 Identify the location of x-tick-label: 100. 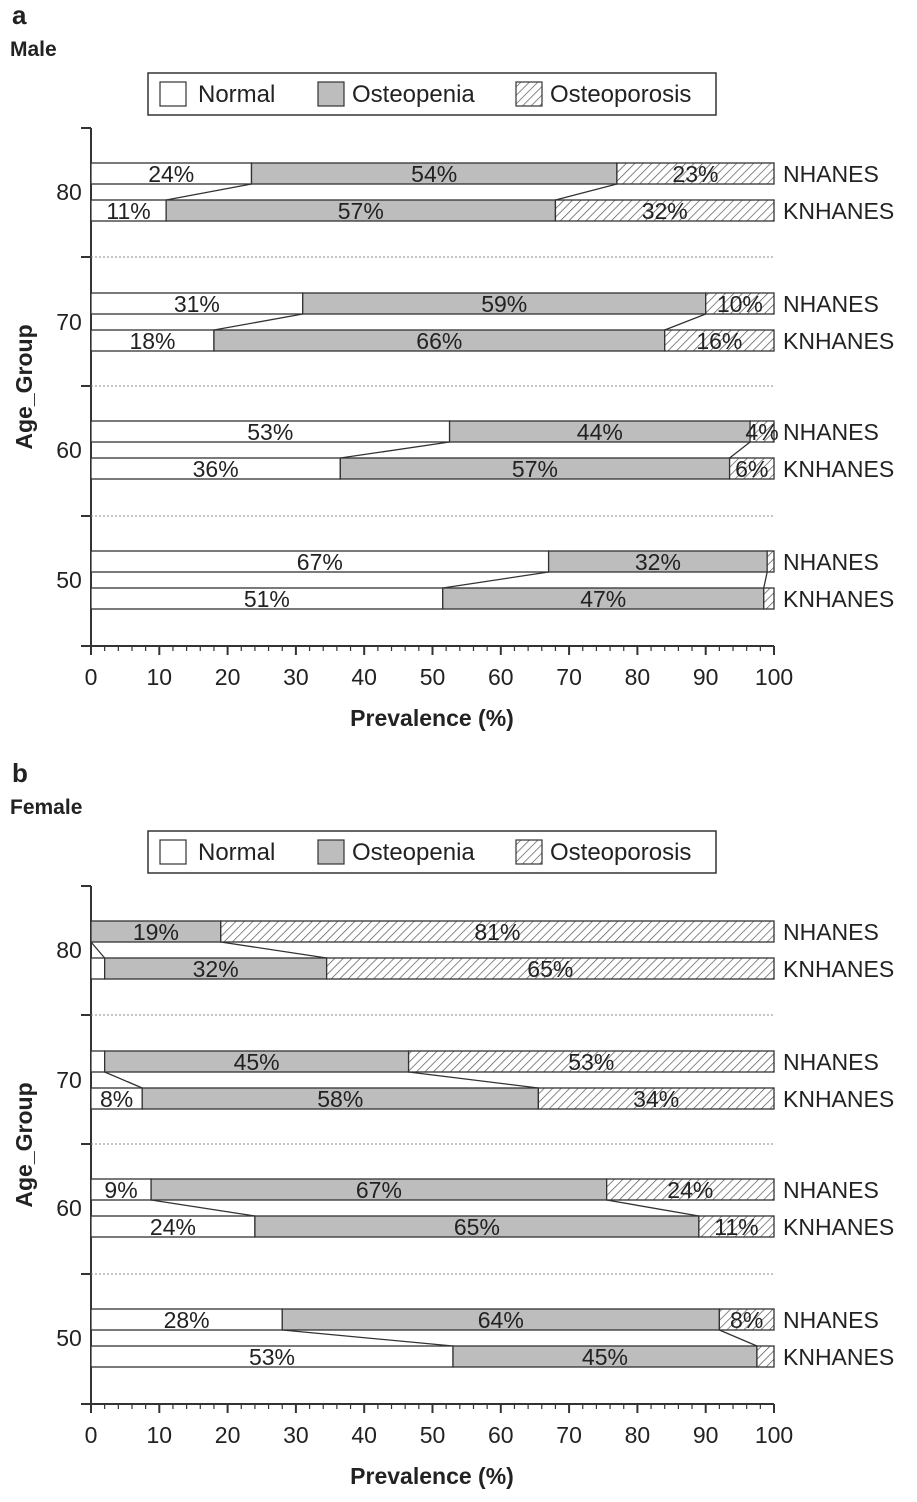
(774, 1435).